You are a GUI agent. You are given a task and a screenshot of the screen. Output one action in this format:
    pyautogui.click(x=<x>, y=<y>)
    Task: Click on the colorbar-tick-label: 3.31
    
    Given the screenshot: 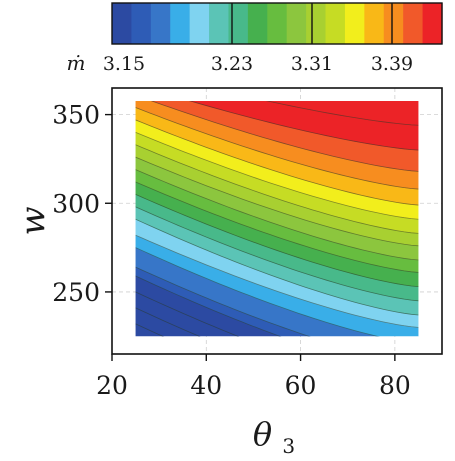 What is the action you would take?
    pyautogui.click(x=312, y=64)
    